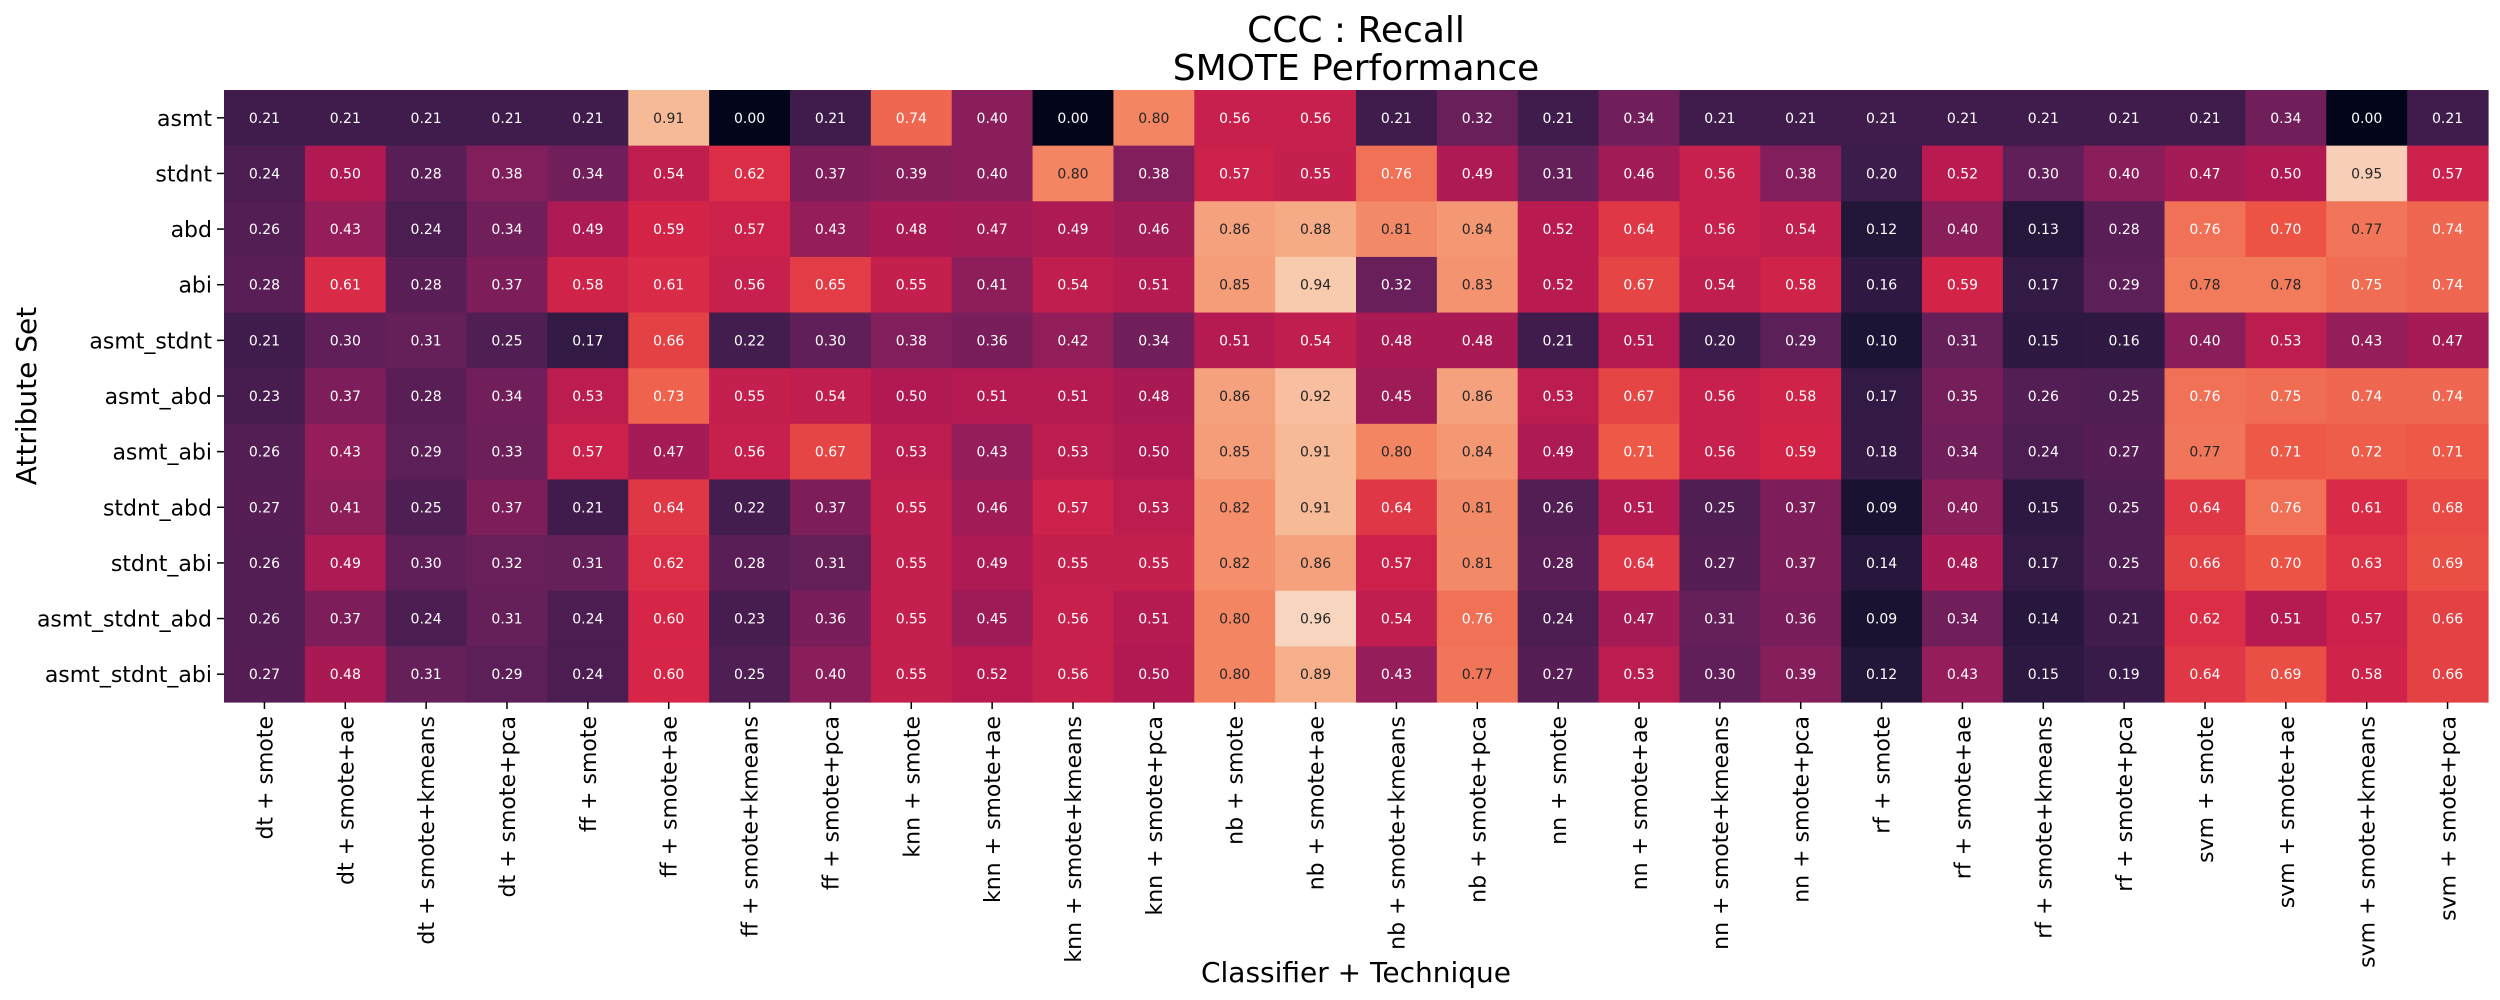 The image size is (2500, 1000). What do you see at coordinates (1881, 453) in the screenshot?
I see `cell-value-label: 0.18` at bounding box center [1881, 453].